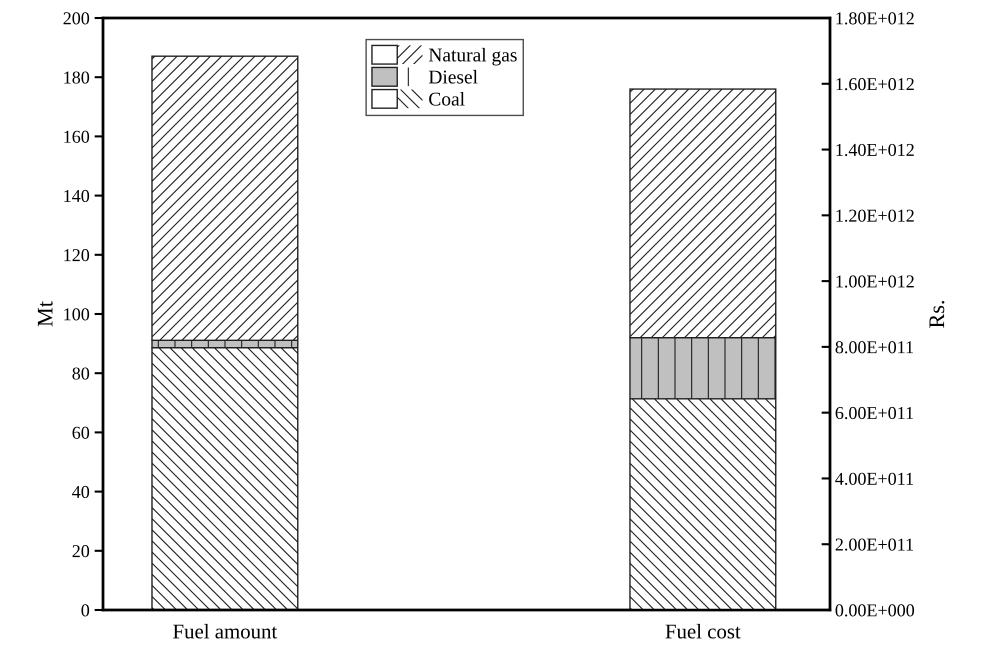 This screenshot has height=658, width=991. I want to click on y2-tick-label: 1.20E+012, so click(875, 216).